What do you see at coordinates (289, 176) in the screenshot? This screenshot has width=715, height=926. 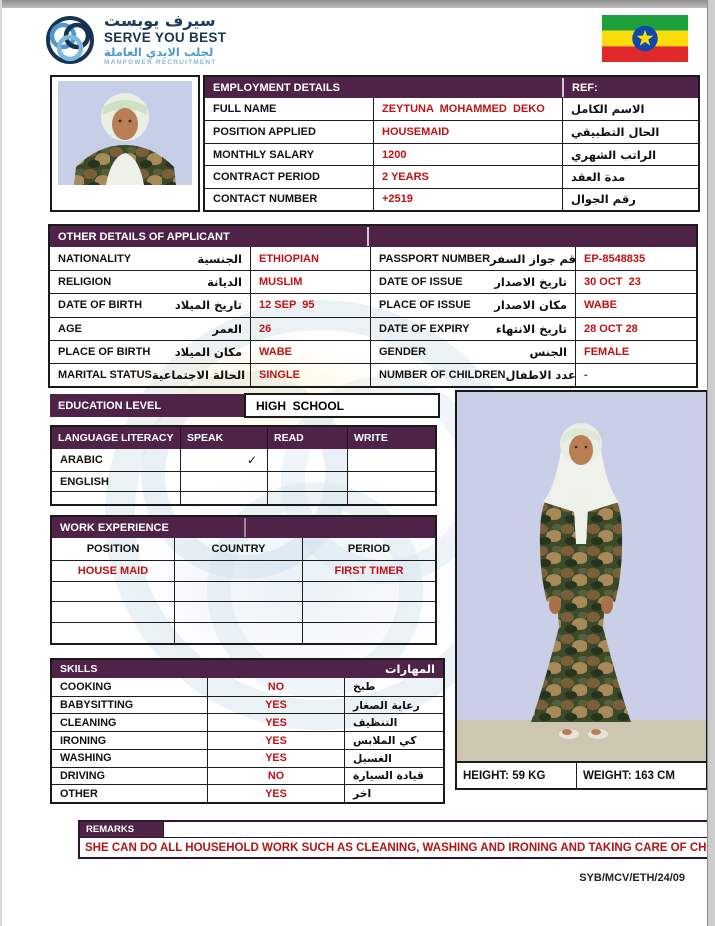 I see `row-label: CONTRACT PERIOD` at bounding box center [289, 176].